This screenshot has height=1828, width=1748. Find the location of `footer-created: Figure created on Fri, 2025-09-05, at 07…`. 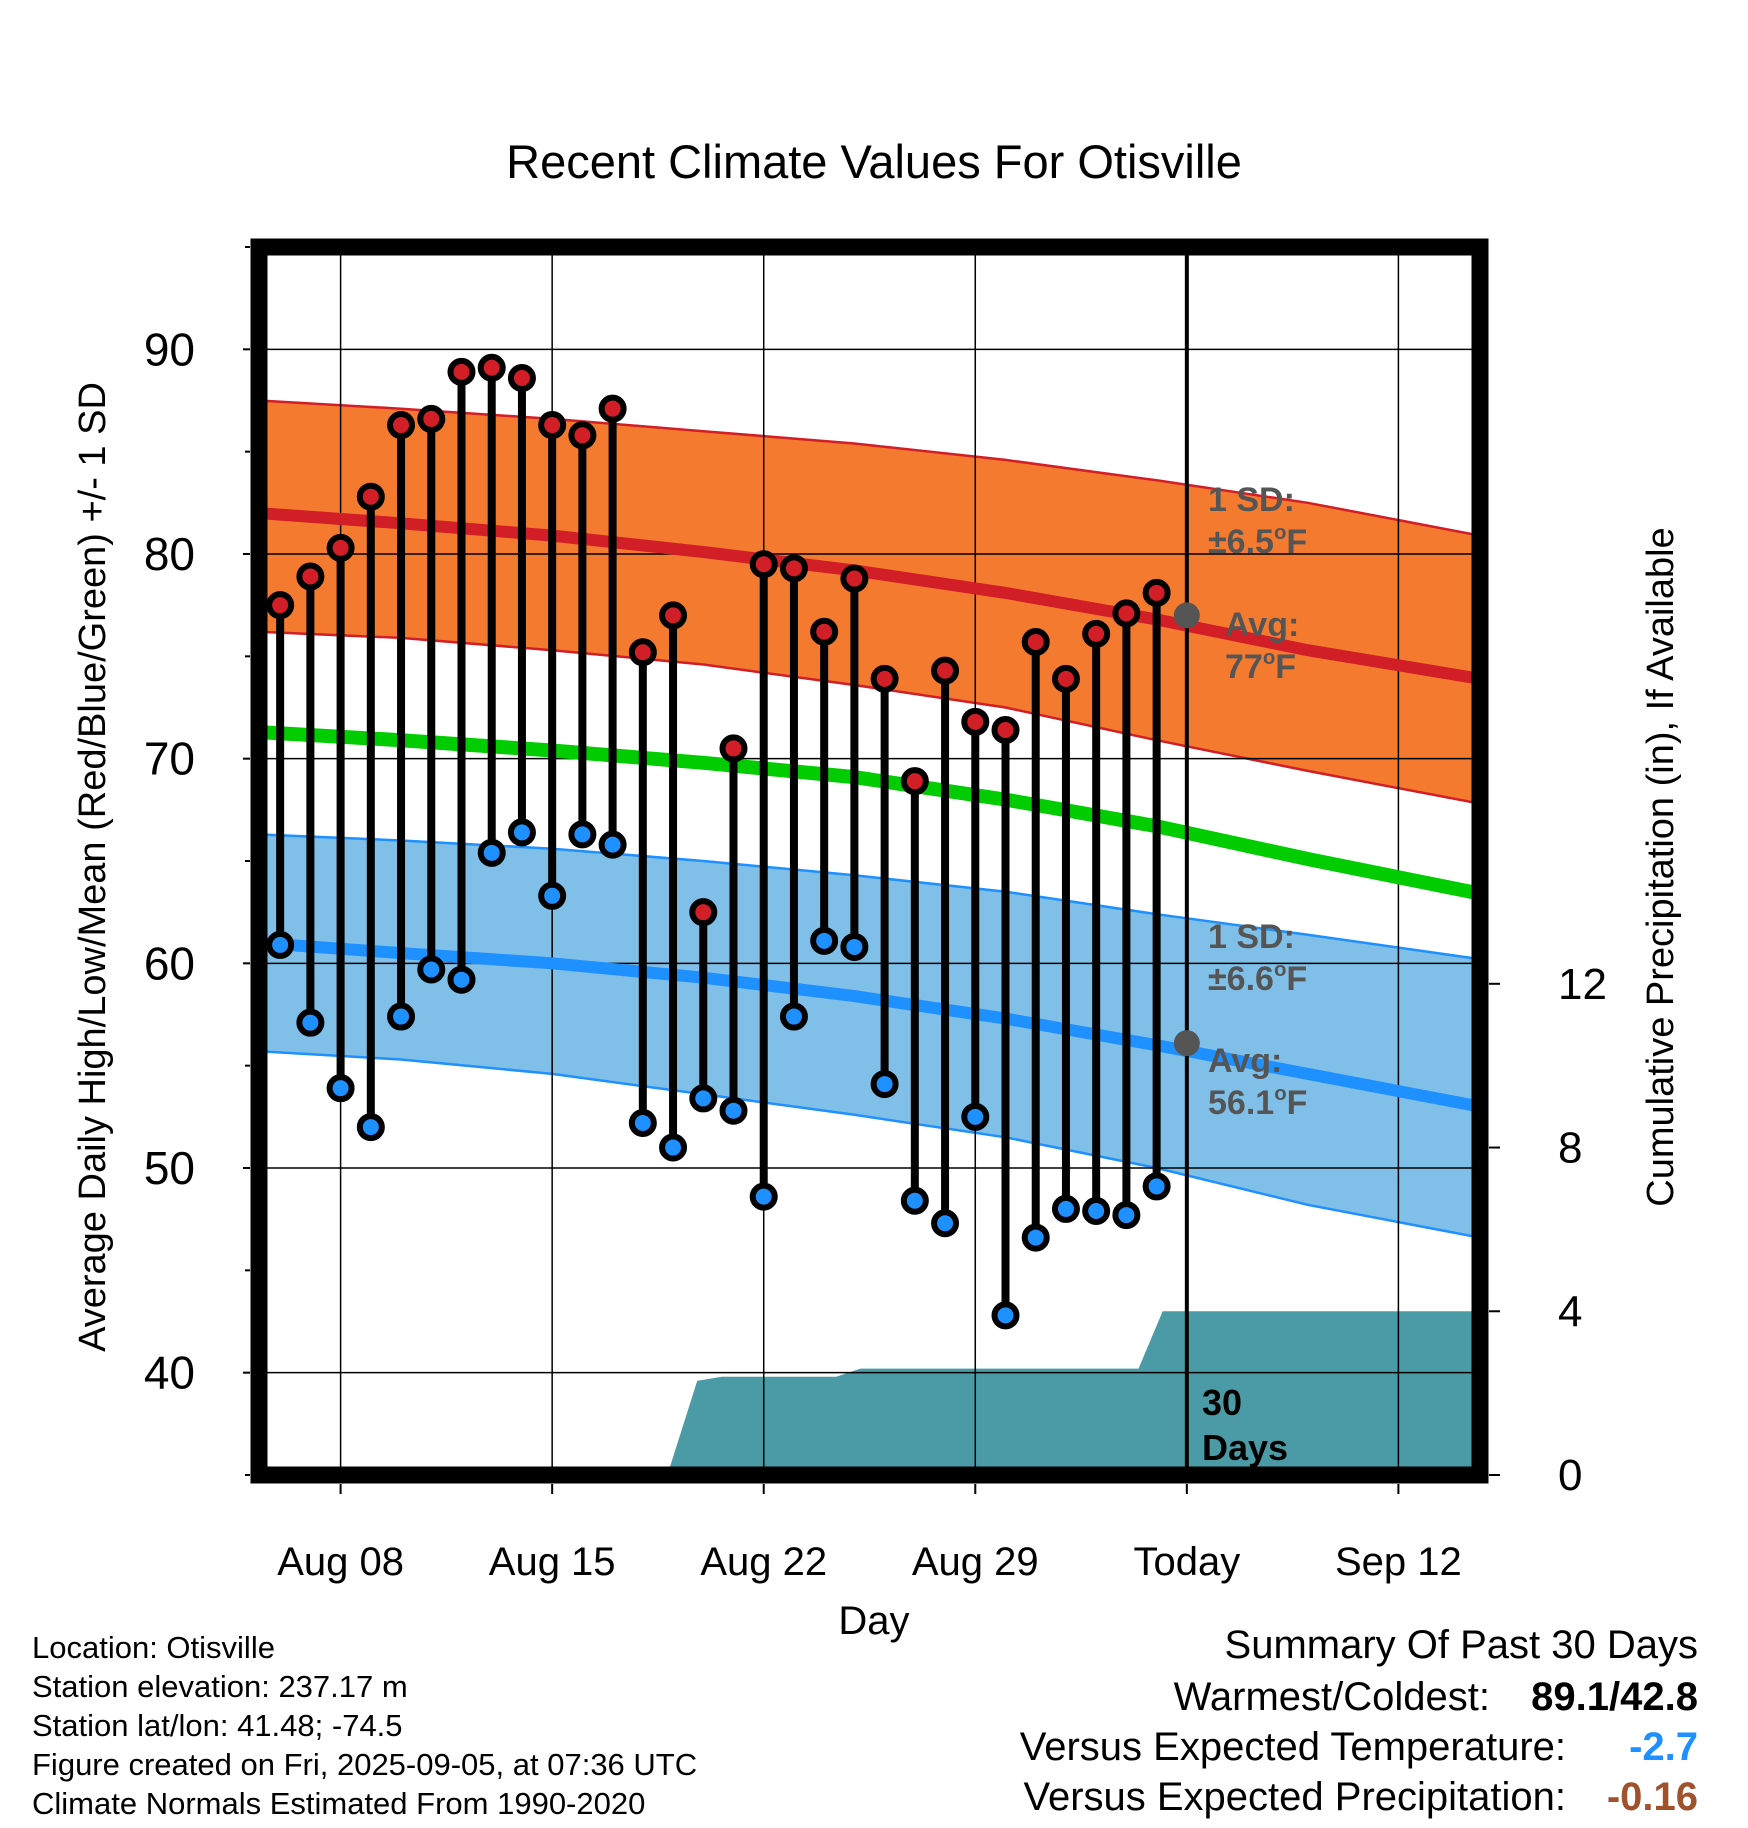

footer-created: Figure created on Fri, 2025-09-05, at 07… is located at coordinates (364, 1764).